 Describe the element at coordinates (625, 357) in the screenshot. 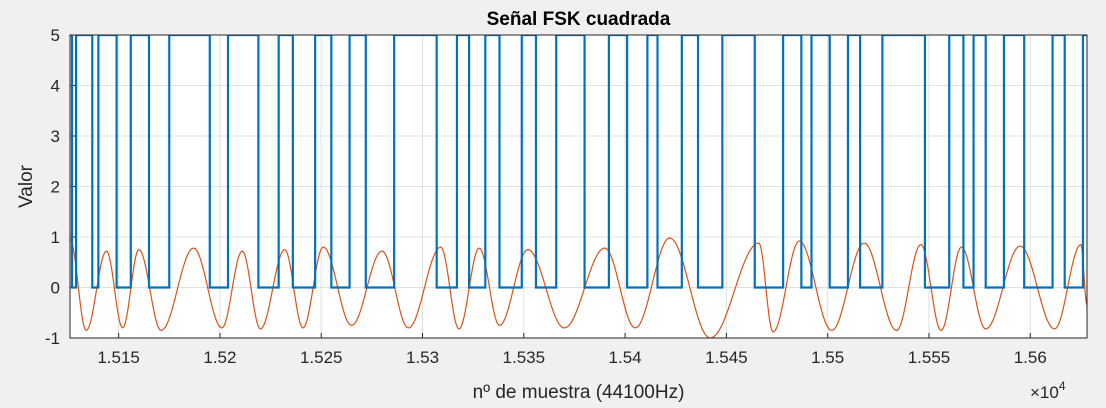

I see `x-tick-label: 1.54` at that location.